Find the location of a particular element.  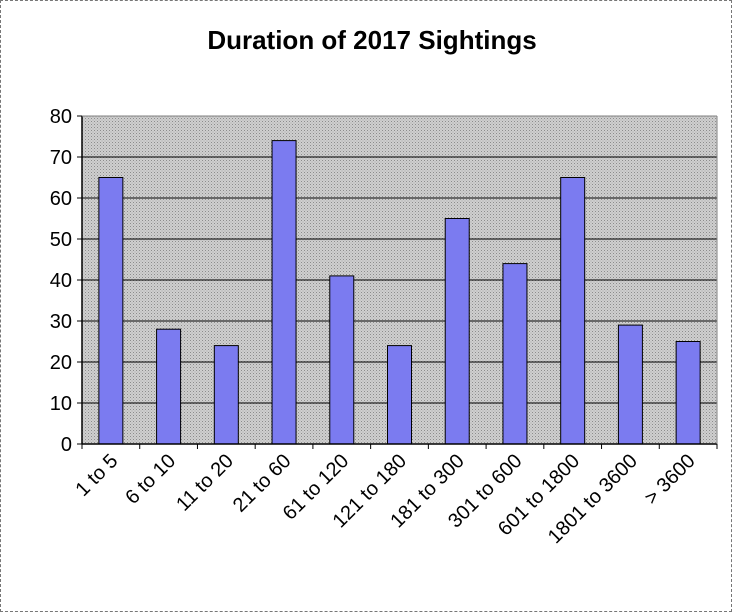

y-tick-label: 0 is located at coordinates (66, 445).